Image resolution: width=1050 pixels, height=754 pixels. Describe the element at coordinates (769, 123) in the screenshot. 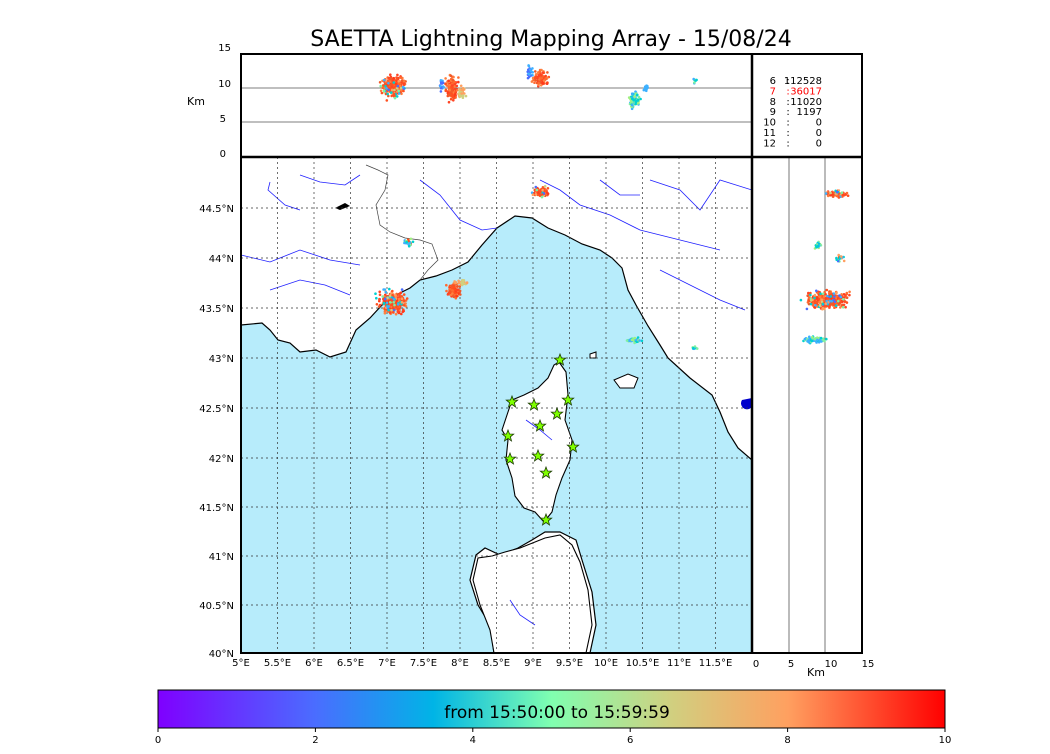

I see `count-level: 10` at that location.